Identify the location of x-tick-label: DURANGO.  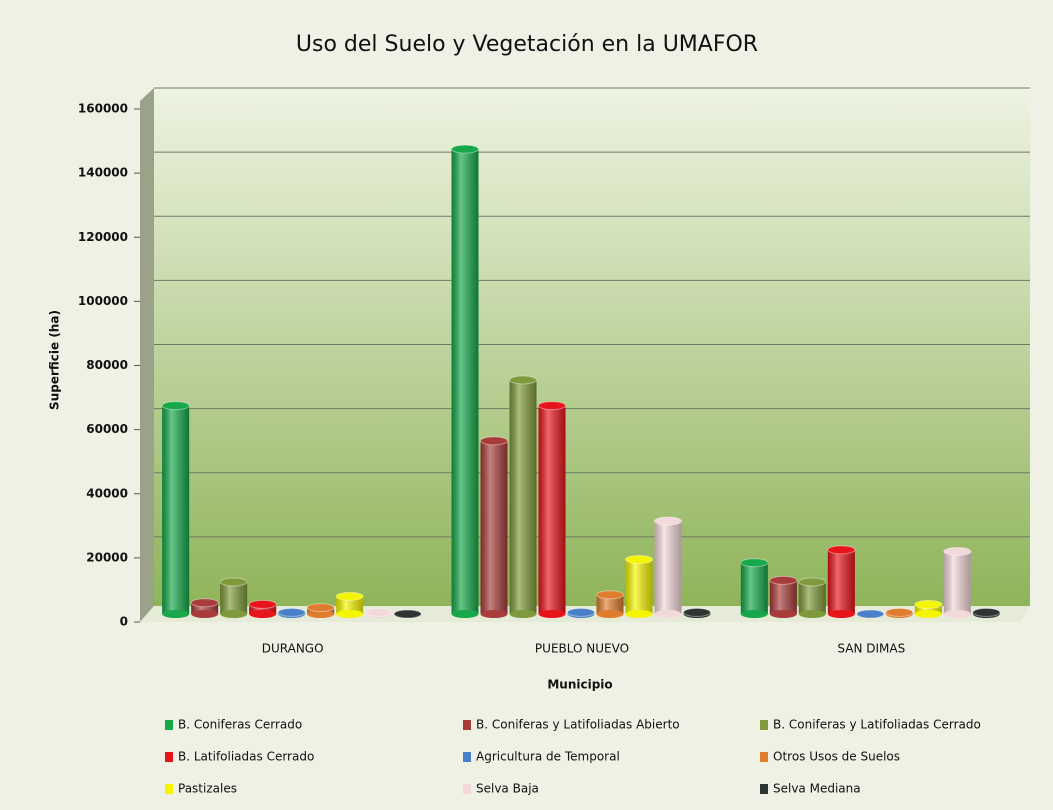
(293, 649).